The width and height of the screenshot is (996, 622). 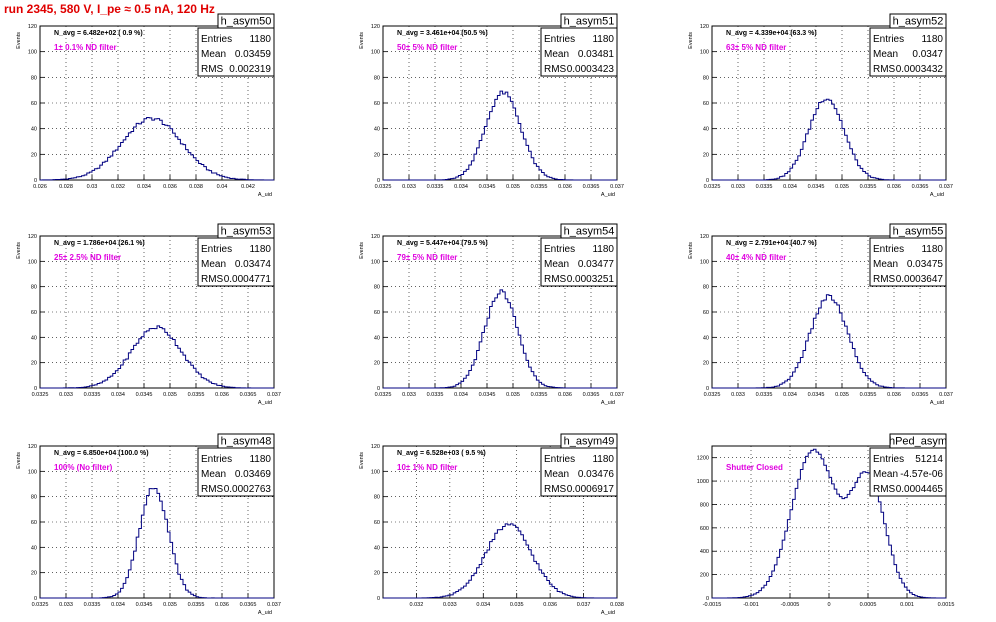 What do you see at coordinates (248, 187) in the screenshot?
I see `x-tick-label: 0.042` at bounding box center [248, 187].